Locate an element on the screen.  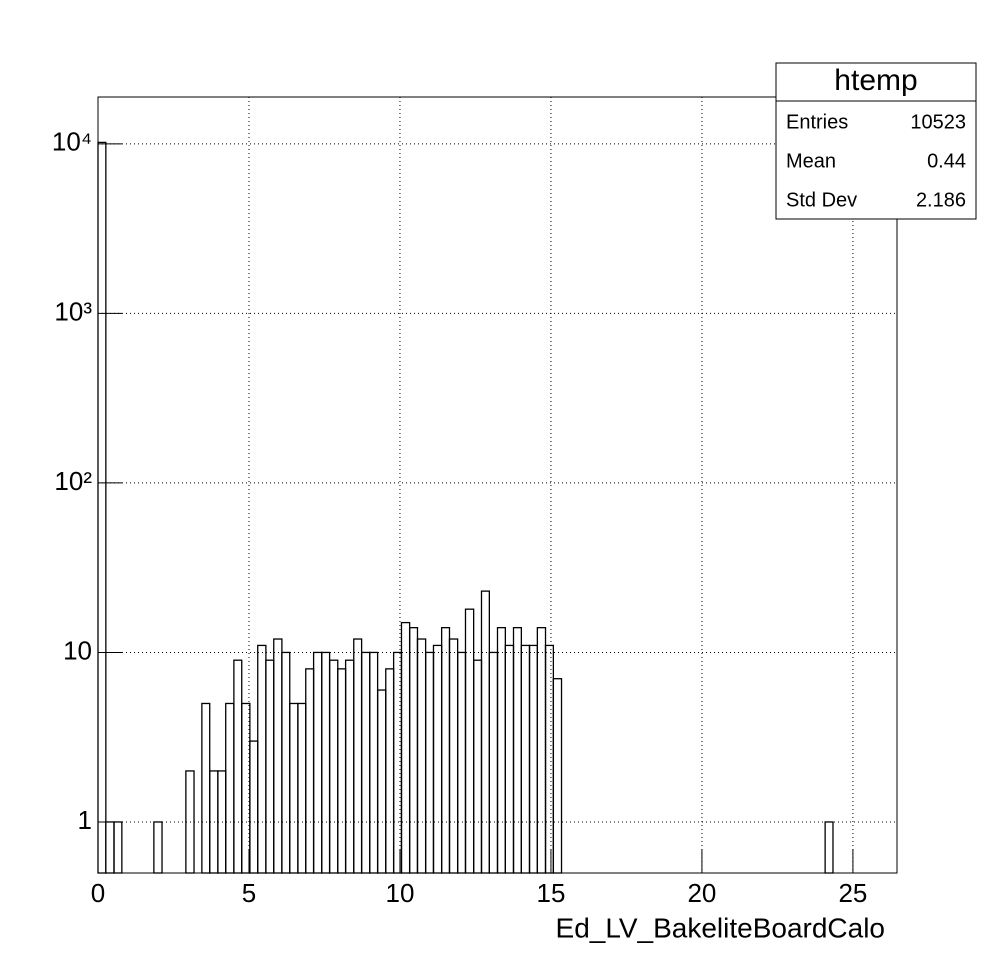
x-tick-label: 25 is located at coordinates (852, 893).